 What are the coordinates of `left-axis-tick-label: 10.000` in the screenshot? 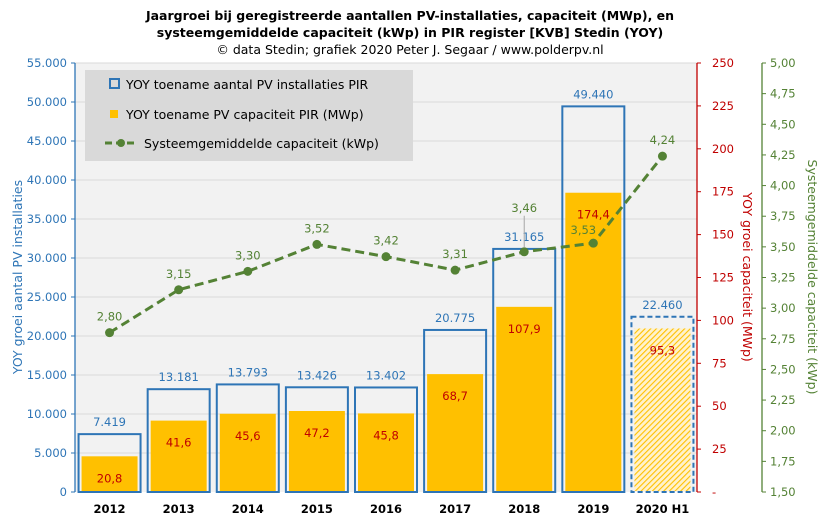 It's located at (47, 414).